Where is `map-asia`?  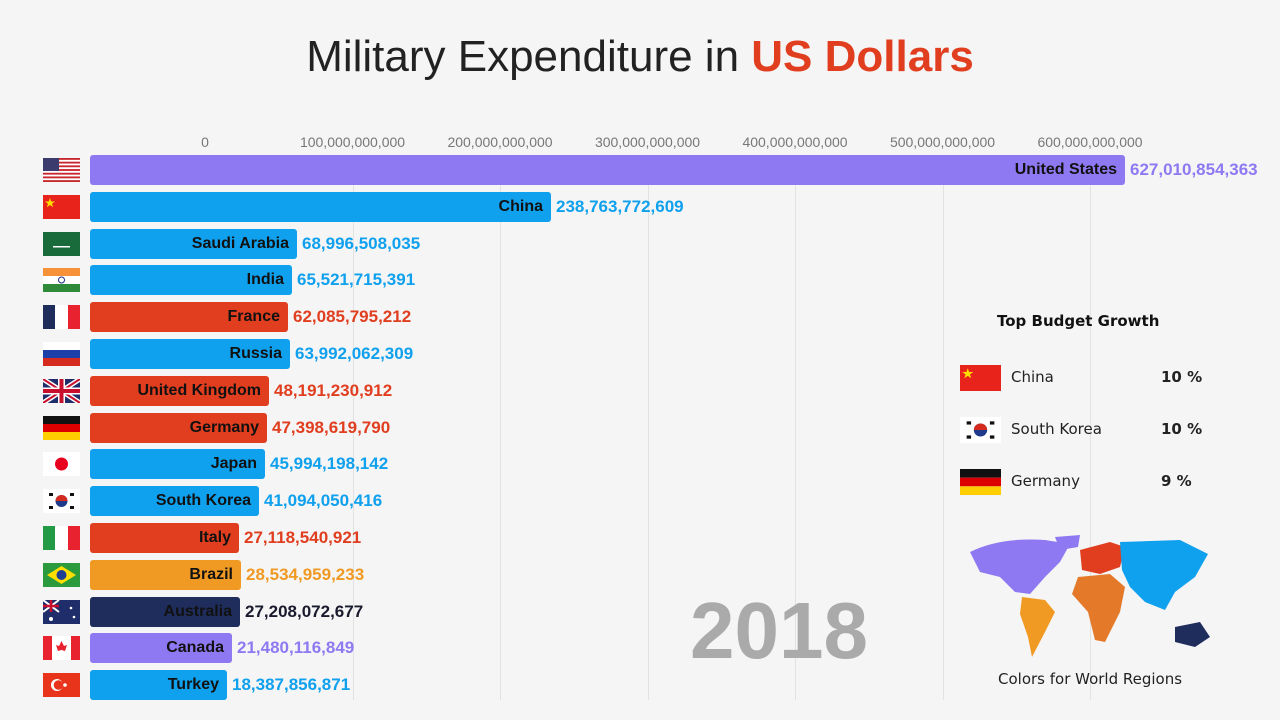
map-asia is located at coordinates (1164, 575).